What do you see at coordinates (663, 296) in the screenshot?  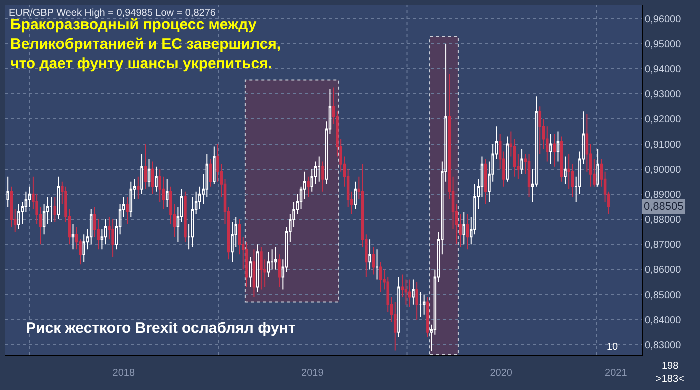 I see `y-tick-label: 0,85000` at bounding box center [663, 296].